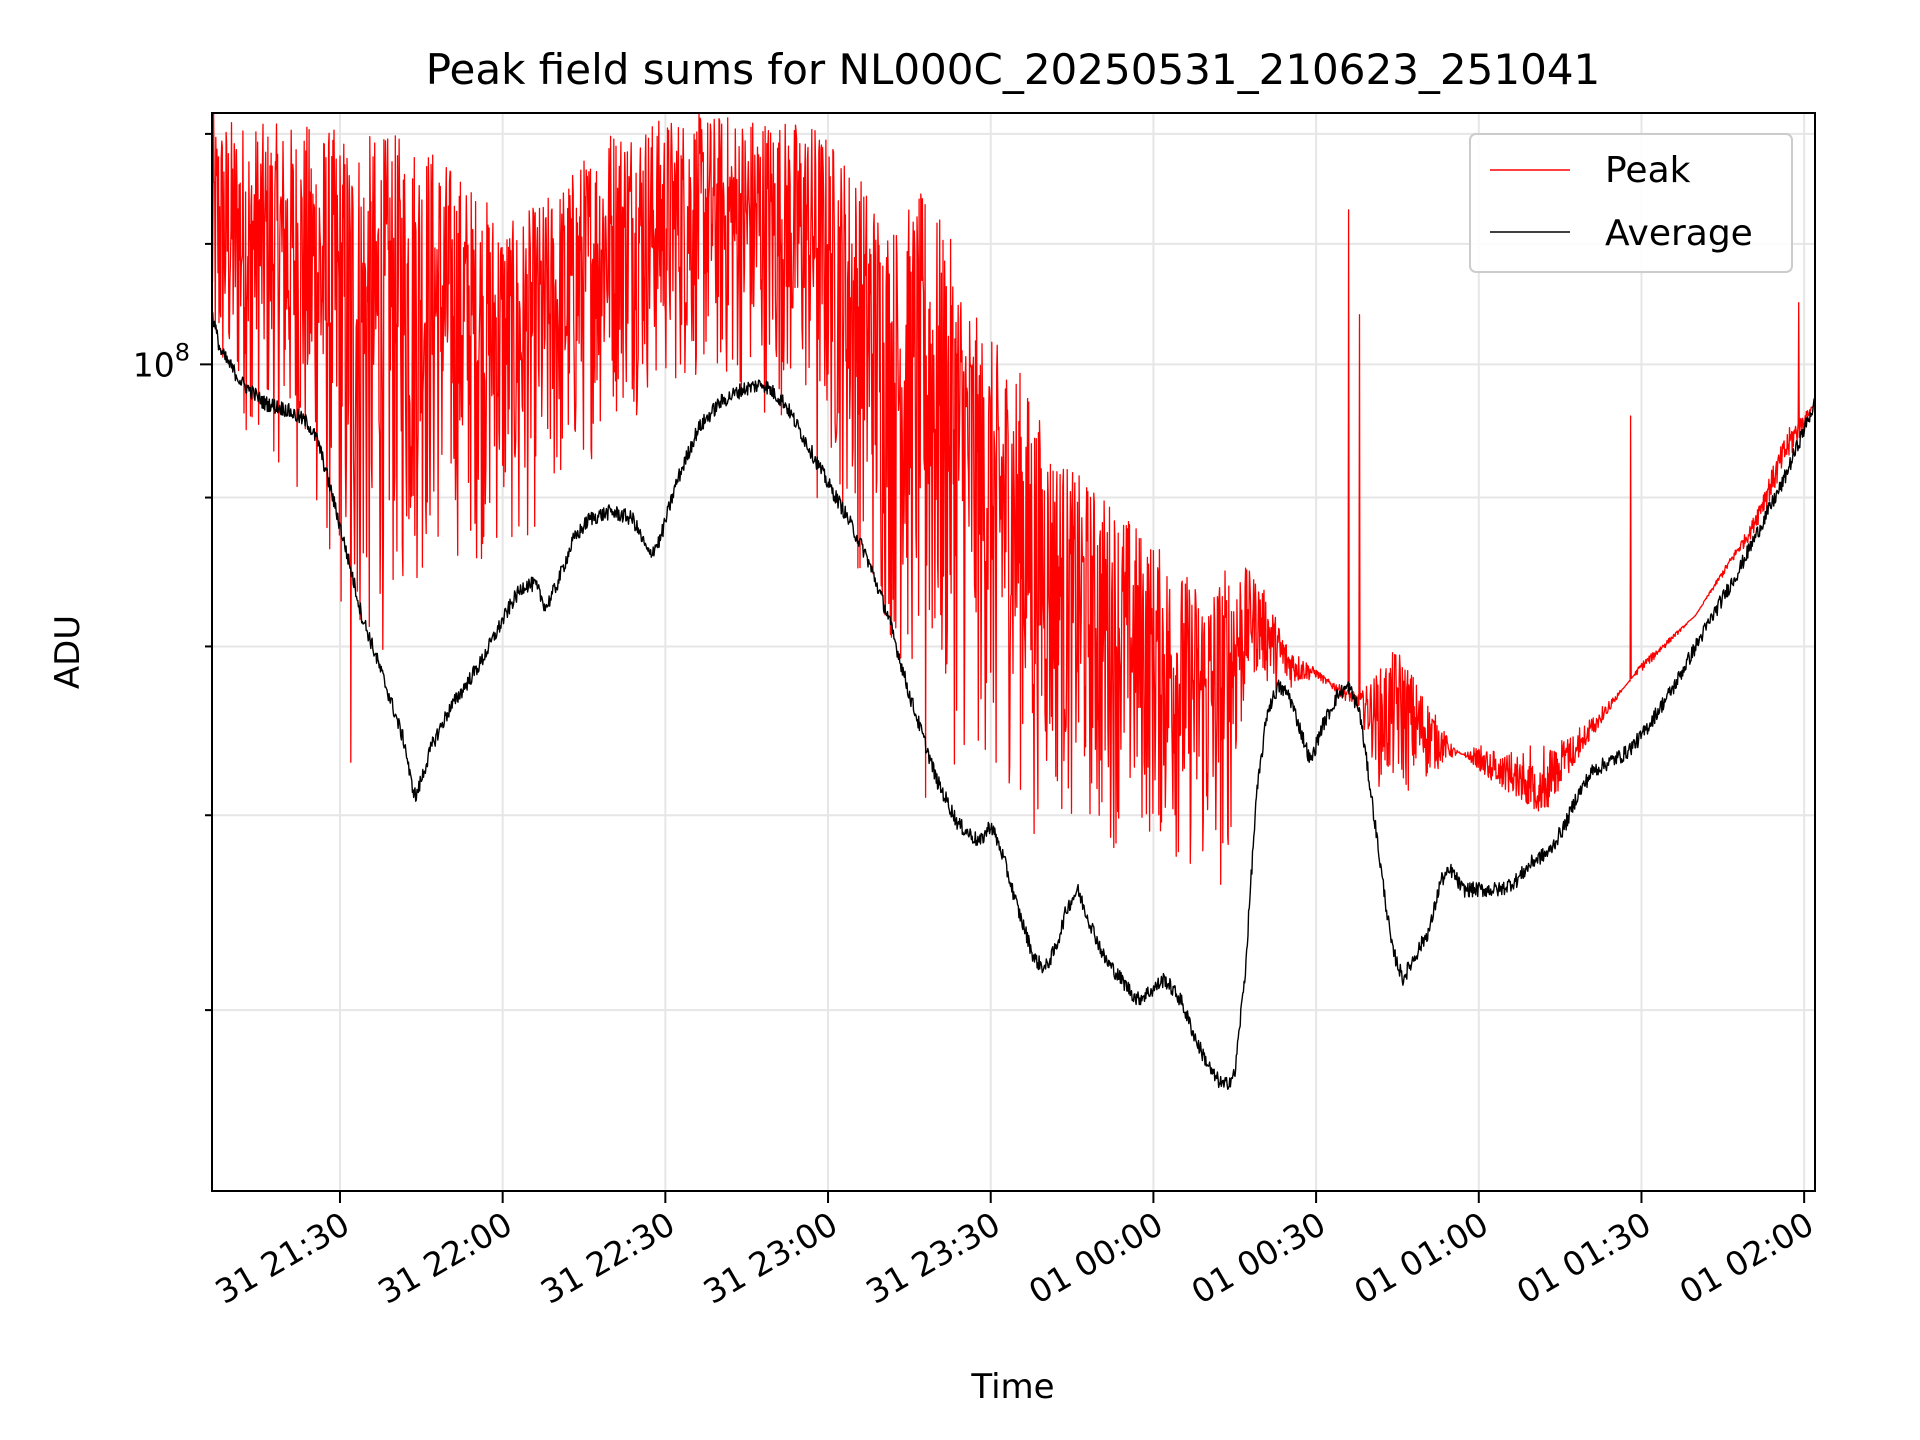 This screenshot has width=1920, height=1440. What do you see at coordinates (1648, 170) in the screenshot?
I see `legend-label-peak: Peak` at bounding box center [1648, 170].